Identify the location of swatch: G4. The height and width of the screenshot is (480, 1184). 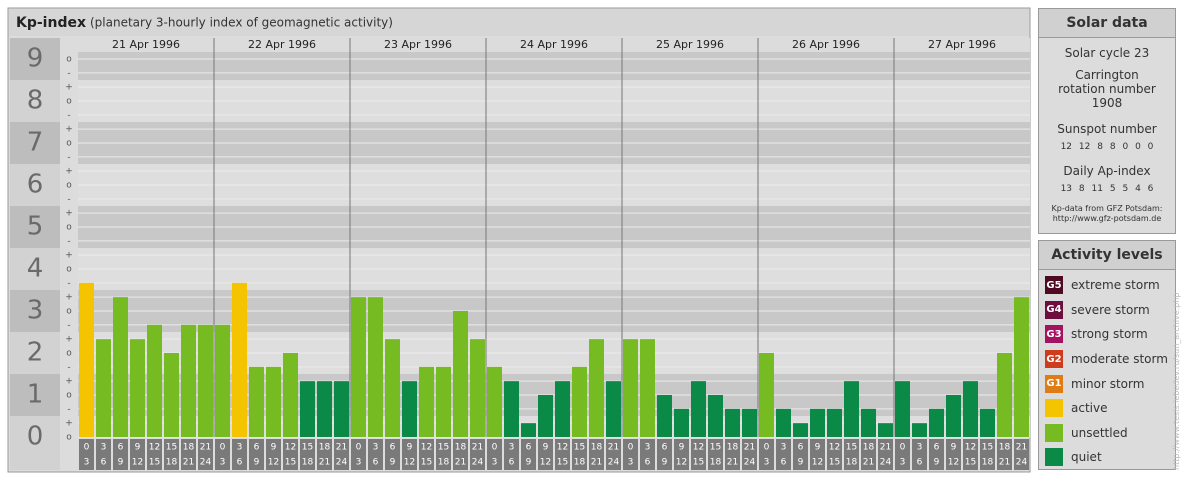
(1054, 309).